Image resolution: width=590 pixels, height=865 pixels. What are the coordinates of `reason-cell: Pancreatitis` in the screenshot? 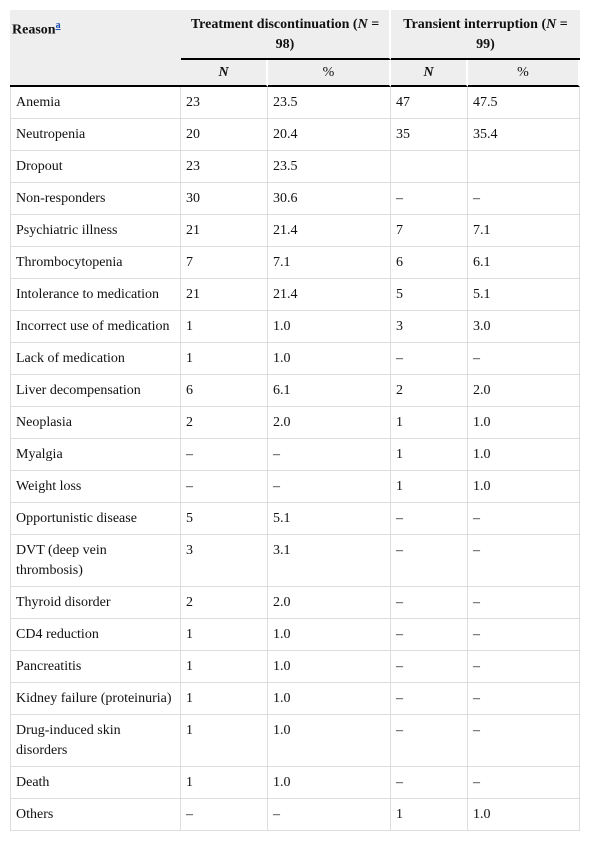 It's located at (95, 667).